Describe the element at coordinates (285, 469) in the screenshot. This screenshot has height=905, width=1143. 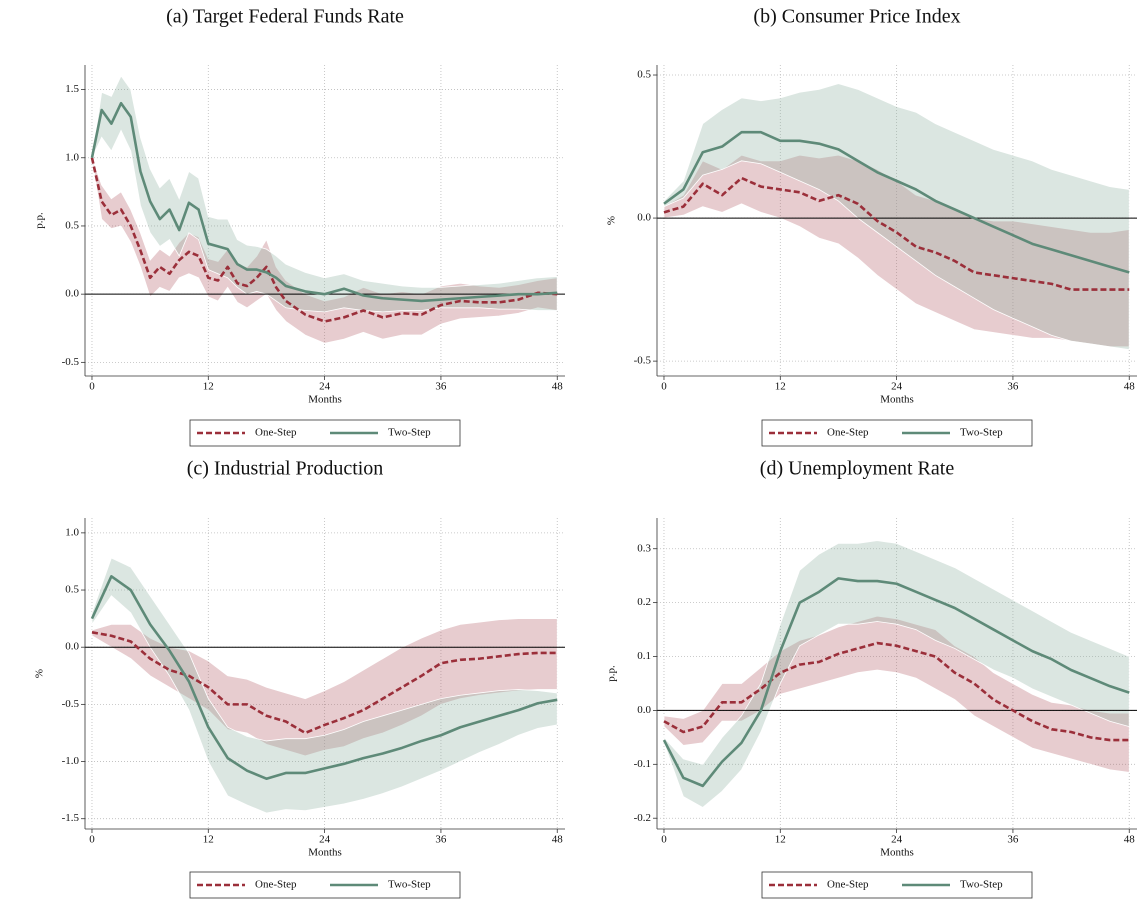
I see `panel-title: (c) Industrial Production` at that location.